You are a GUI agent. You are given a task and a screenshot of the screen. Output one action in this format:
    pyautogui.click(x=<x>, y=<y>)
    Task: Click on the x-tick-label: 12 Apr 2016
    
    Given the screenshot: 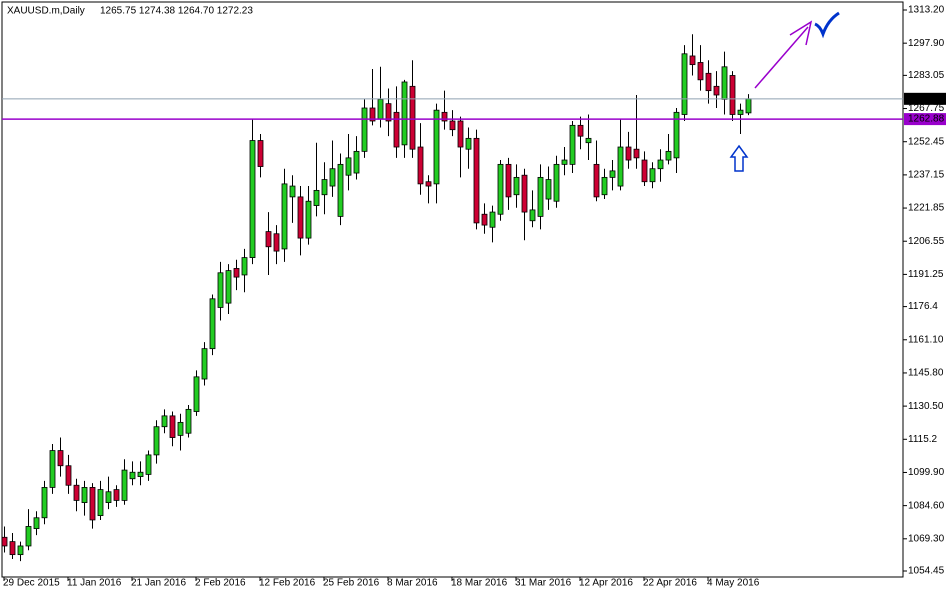 What is the action you would take?
    pyautogui.click(x=606, y=583)
    